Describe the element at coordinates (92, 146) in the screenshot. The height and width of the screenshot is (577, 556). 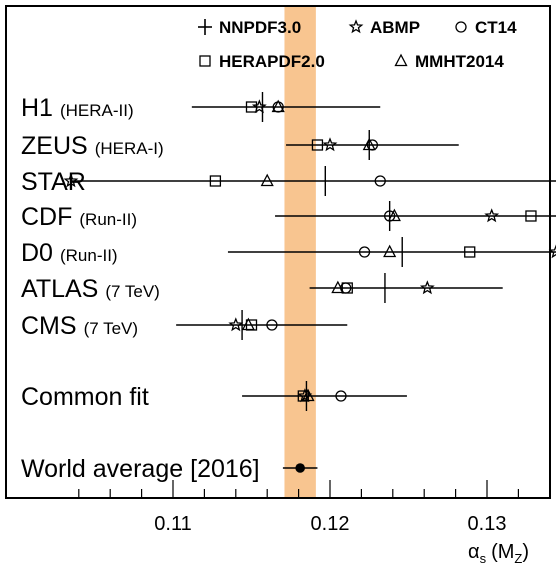
I see `row-label: ZEUS (HERA-I)` at that location.